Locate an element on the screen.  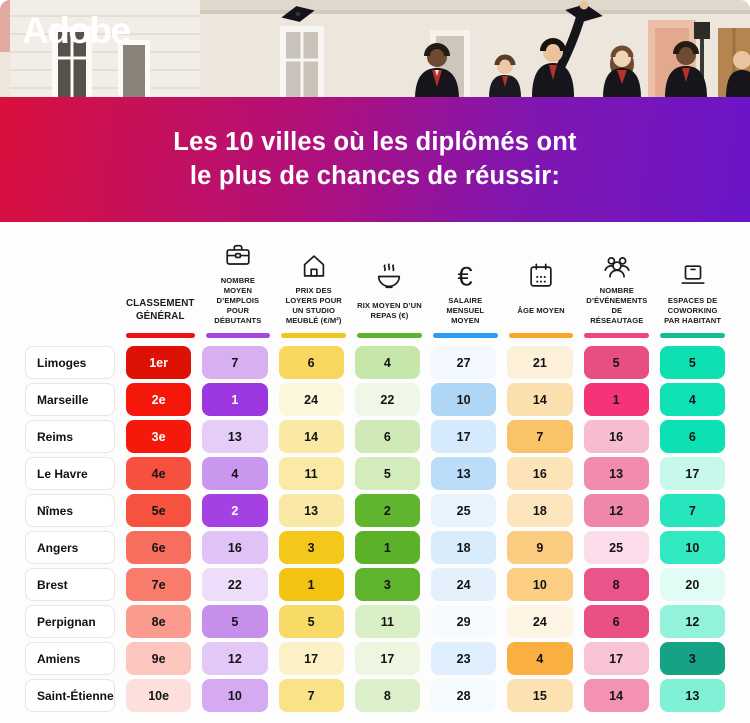
table-cell-events: 14 is located at coordinates (616, 696).